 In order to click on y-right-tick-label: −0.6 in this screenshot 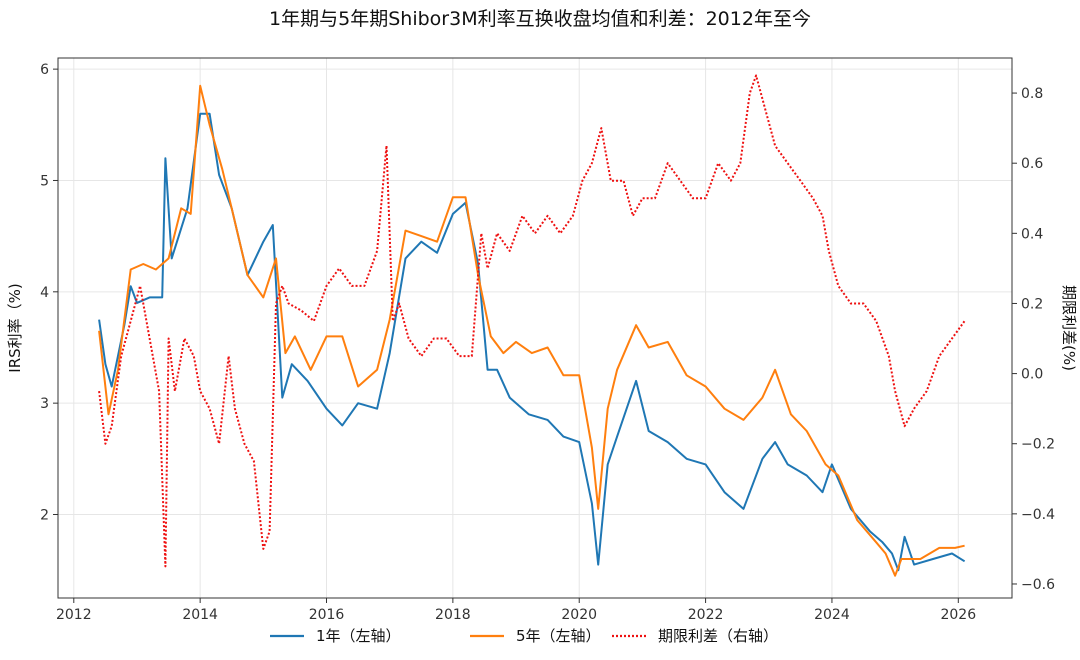, I will do `click(1038, 585)`.